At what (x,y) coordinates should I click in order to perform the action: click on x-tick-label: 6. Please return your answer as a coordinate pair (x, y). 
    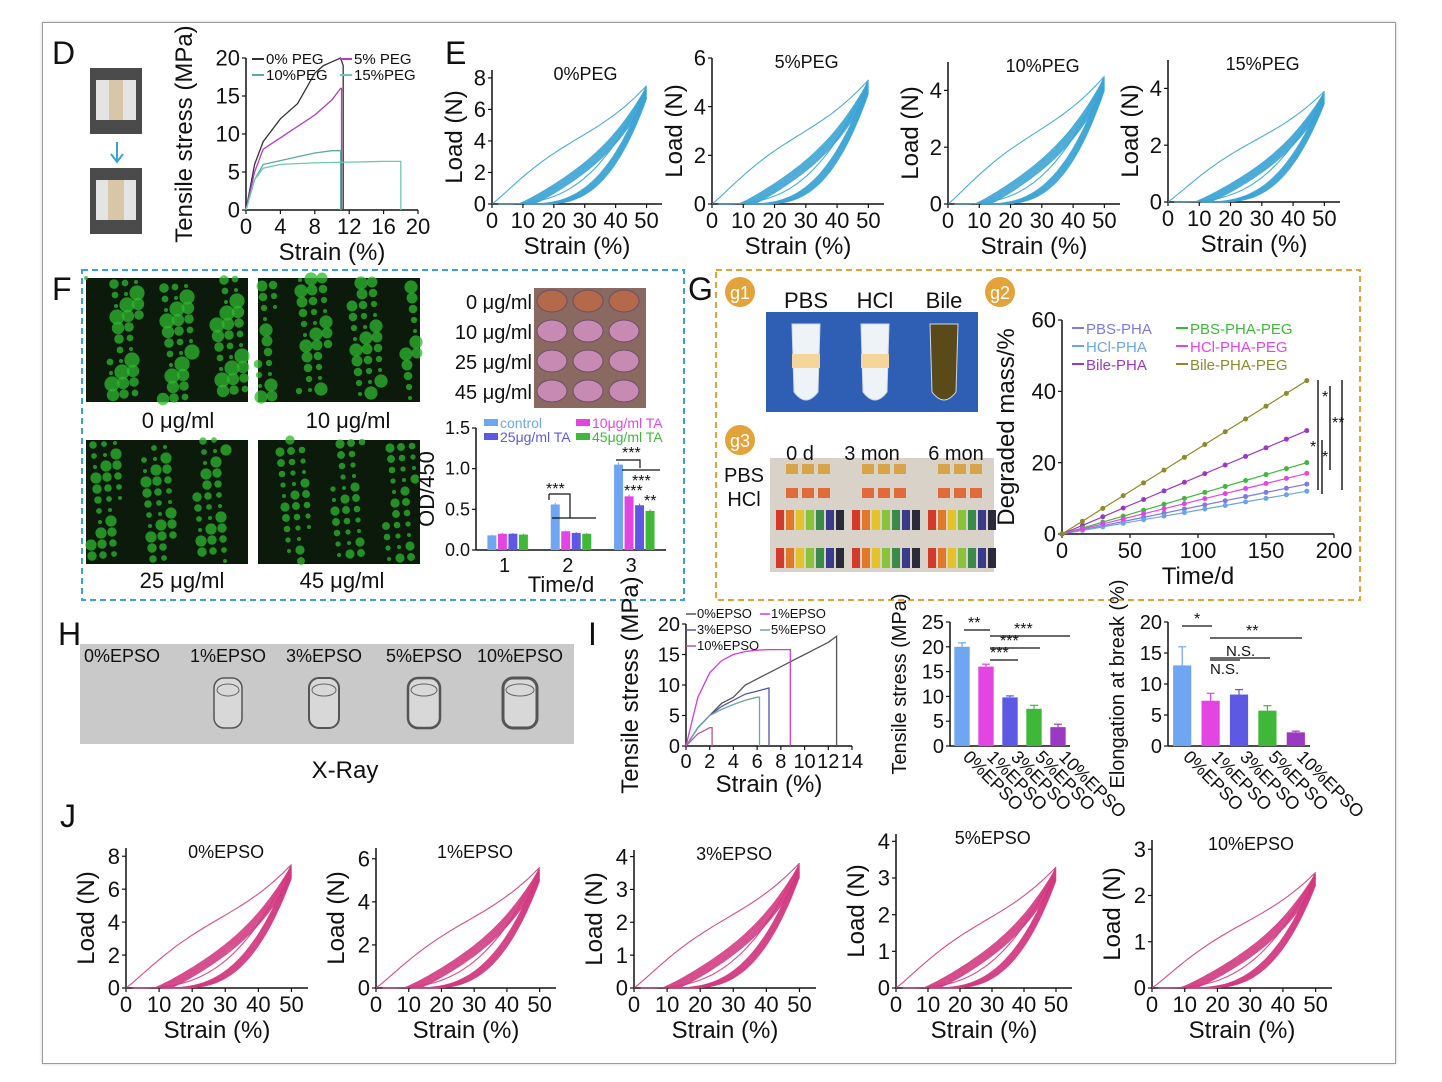
    Looking at the image, I should click on (757, 762).